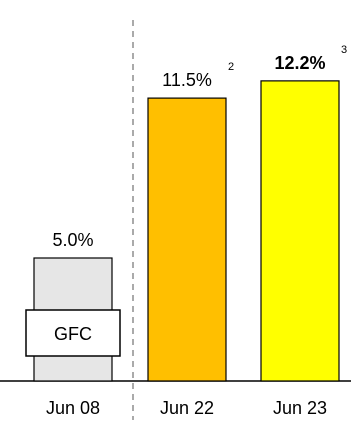 The height and width of the screenshot is (424, 351). What do you see at coordinates (187, 80) in the screenshot?
I see `data-label: 11.5%` at bounding box center [187, 80].